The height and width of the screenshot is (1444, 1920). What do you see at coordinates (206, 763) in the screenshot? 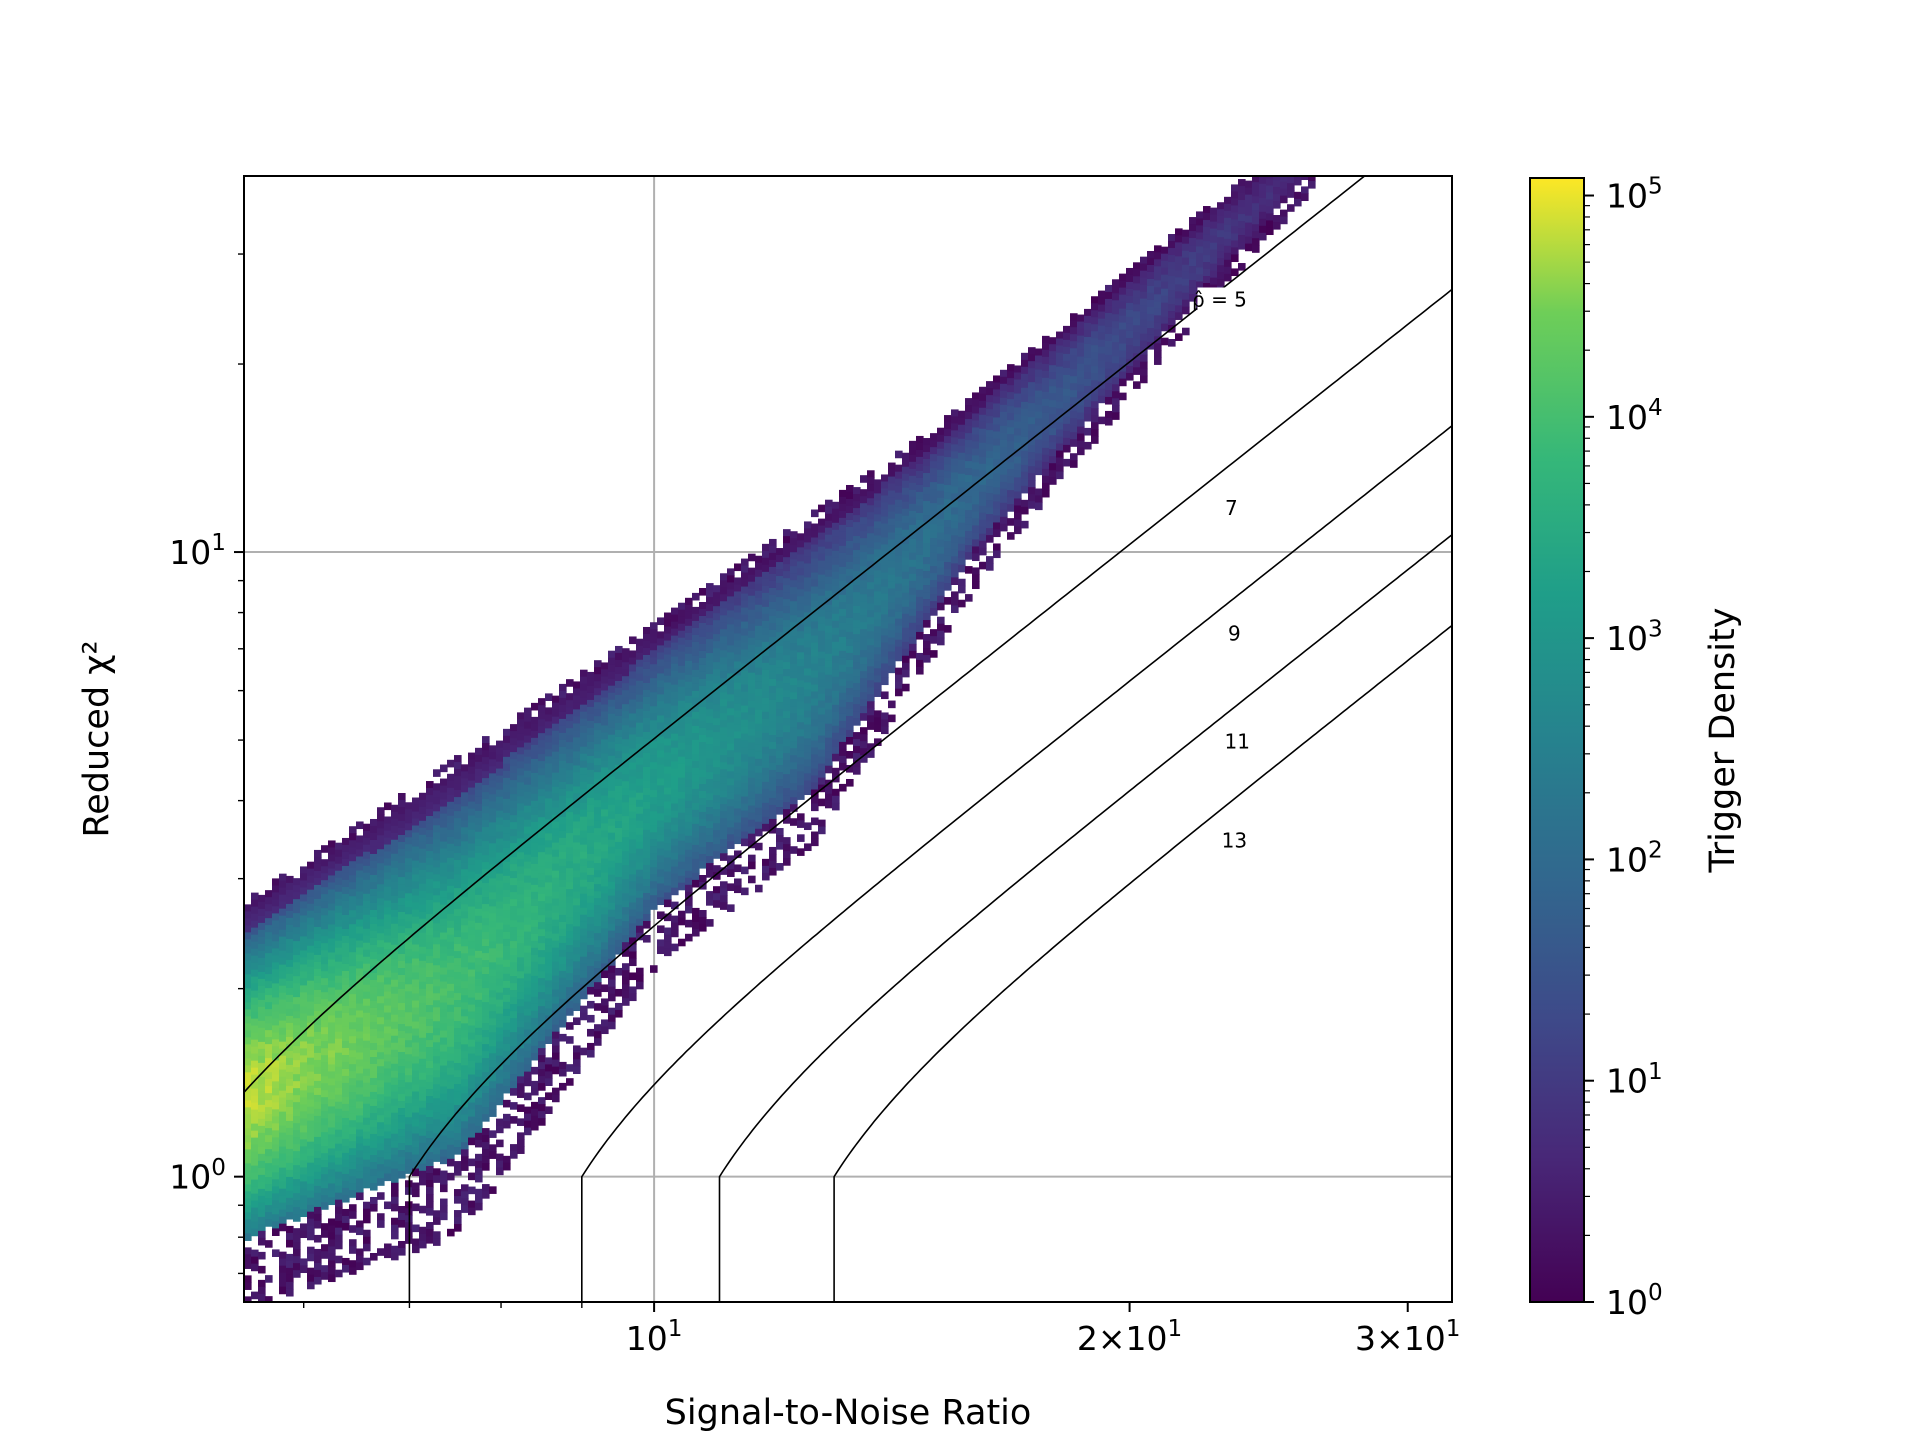
I see `y-axis-ticks: 100 101` at bounding box center [206, 763].